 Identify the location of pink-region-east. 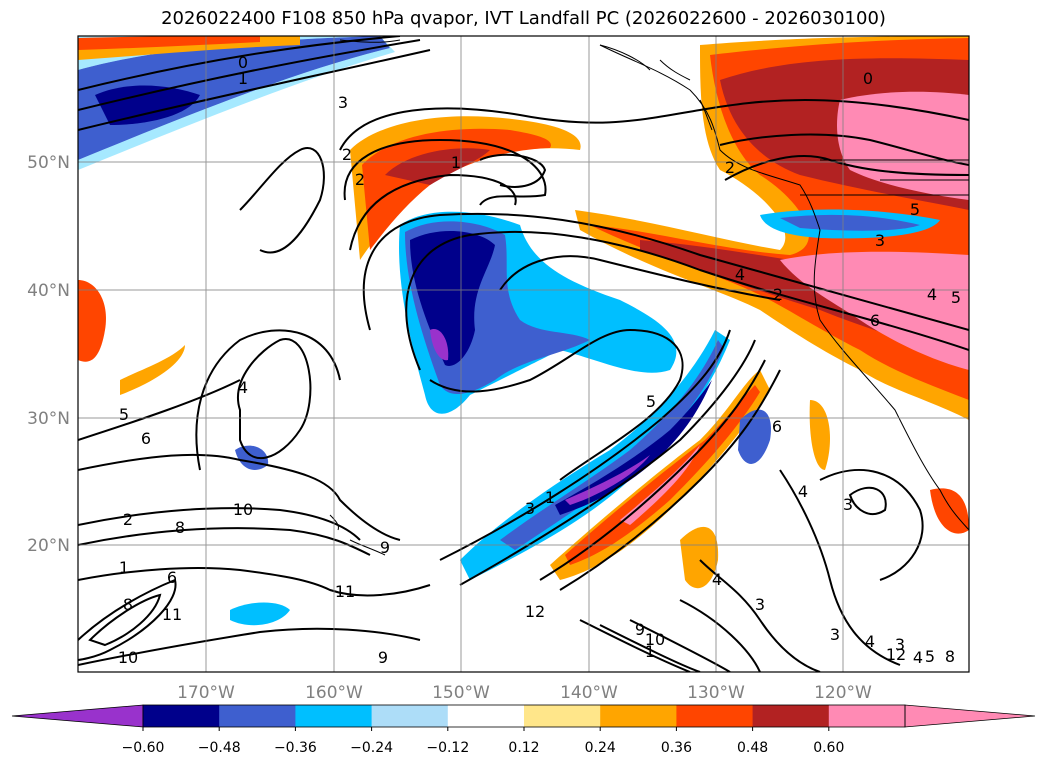
(874, 310).